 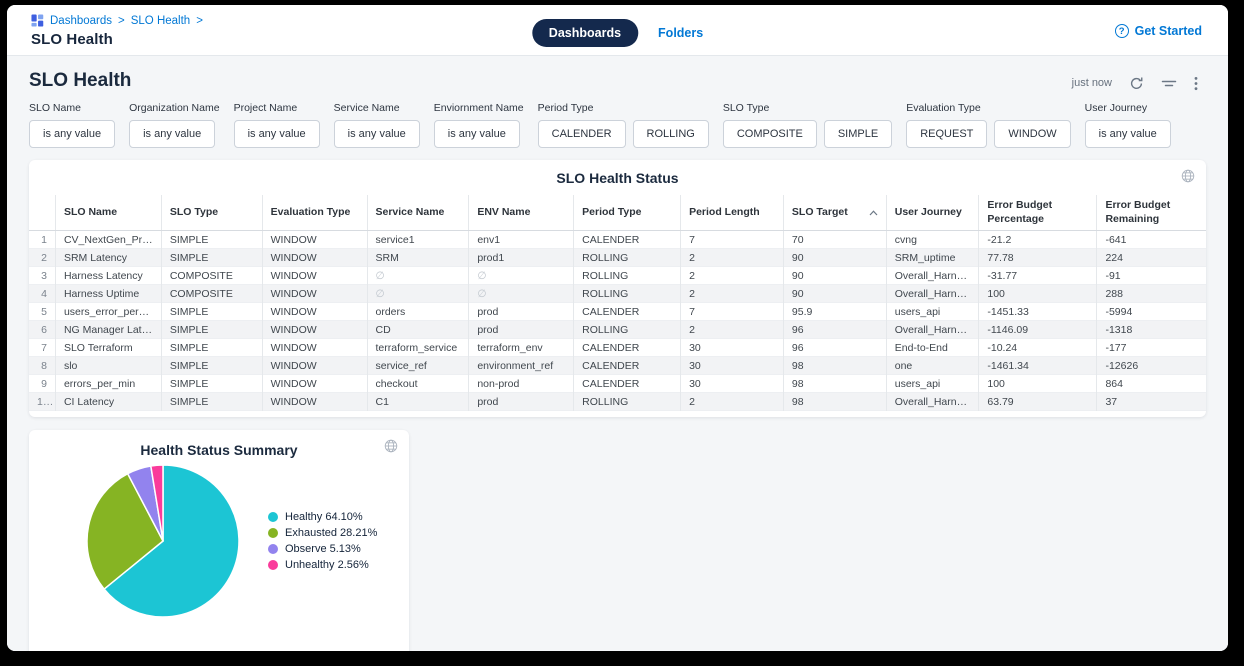 What do you see at coordinates (44, 311) in the screenshot?
I see `row-number: 5` at bounding box center [44, 311].